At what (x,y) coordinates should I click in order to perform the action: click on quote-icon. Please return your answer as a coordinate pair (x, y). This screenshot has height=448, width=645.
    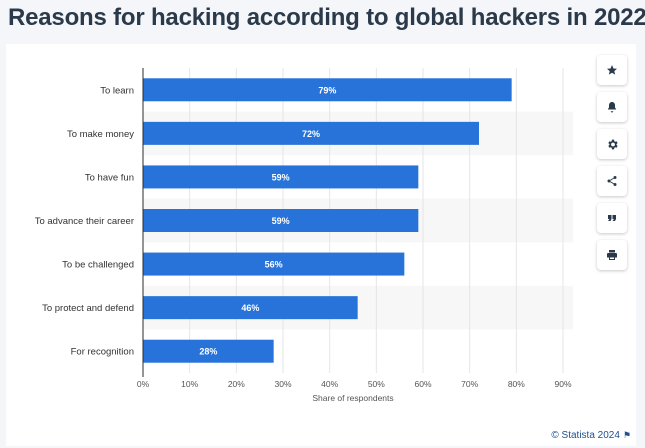
    Looking at the image, I should click on (612, 218).